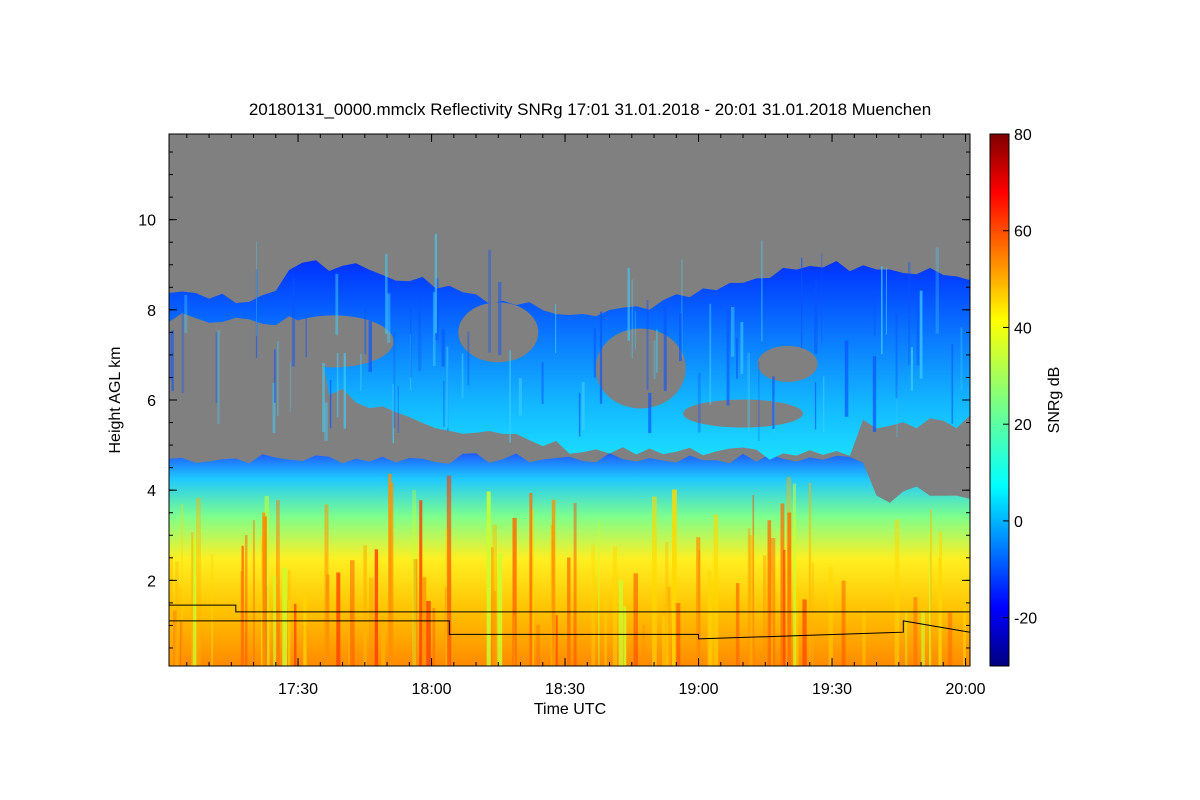 The image size is (1200, 800). I want to click on colorbar, so click(999, 400).